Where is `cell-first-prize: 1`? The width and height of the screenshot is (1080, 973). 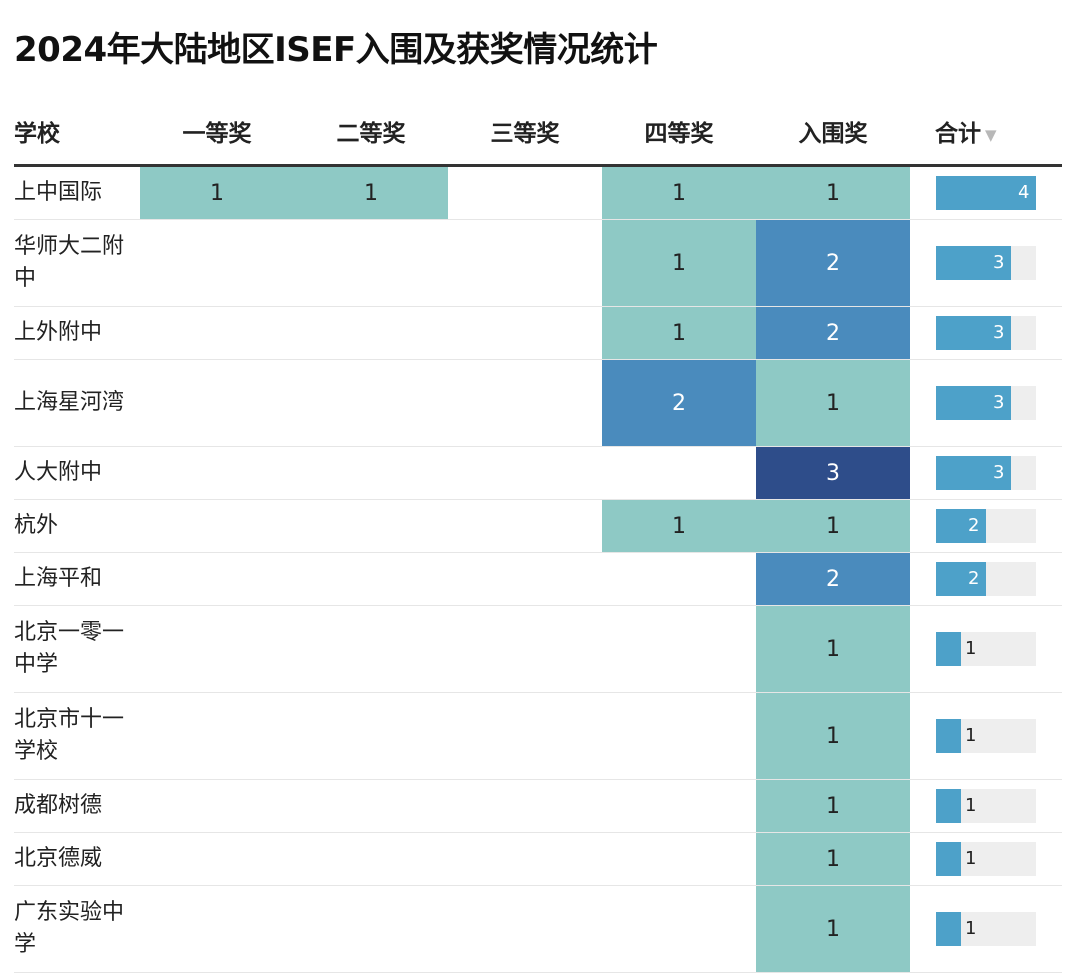
cell-first-prize: 1 is located at coordinates (217, 193).